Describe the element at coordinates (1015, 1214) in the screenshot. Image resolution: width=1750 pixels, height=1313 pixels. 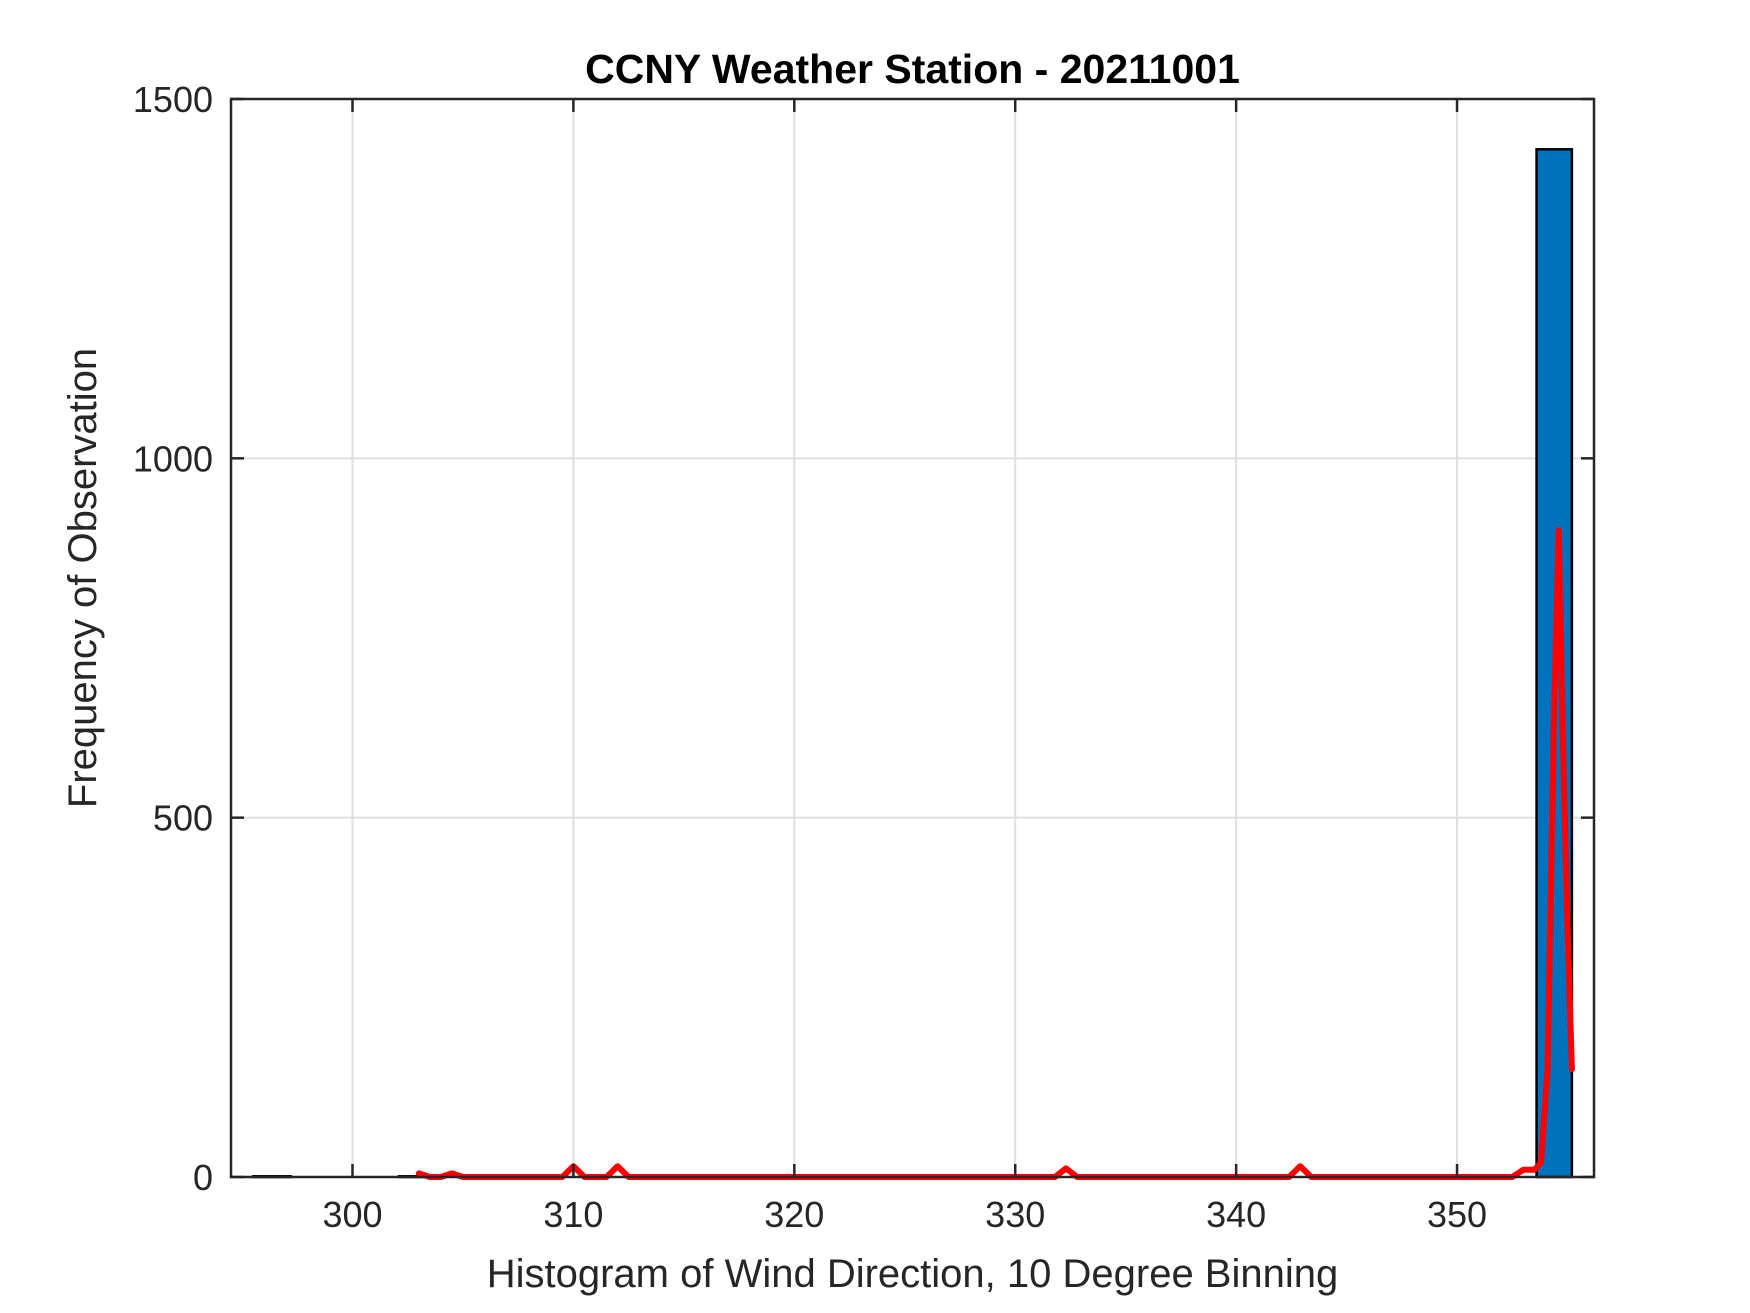
I see `x-tick-label: 330` at that location.